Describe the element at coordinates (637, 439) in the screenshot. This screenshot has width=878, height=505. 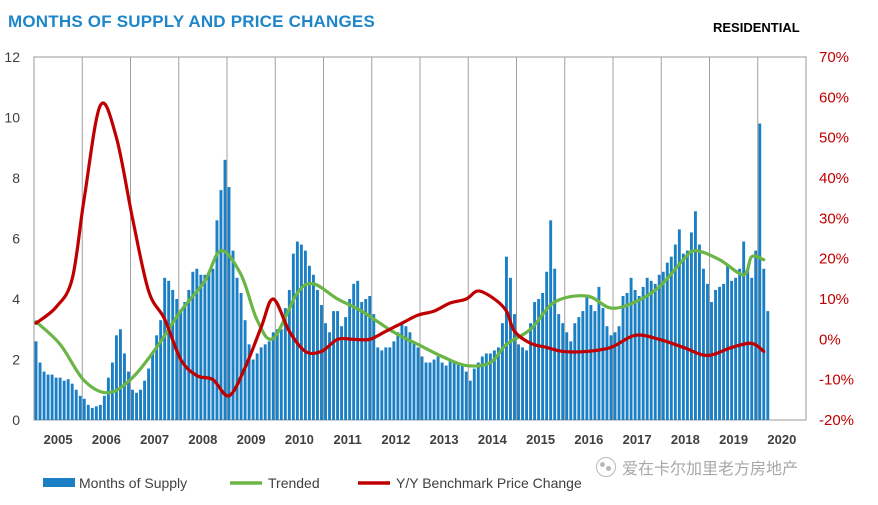
I see `x-tick-label: 2017` at that location.